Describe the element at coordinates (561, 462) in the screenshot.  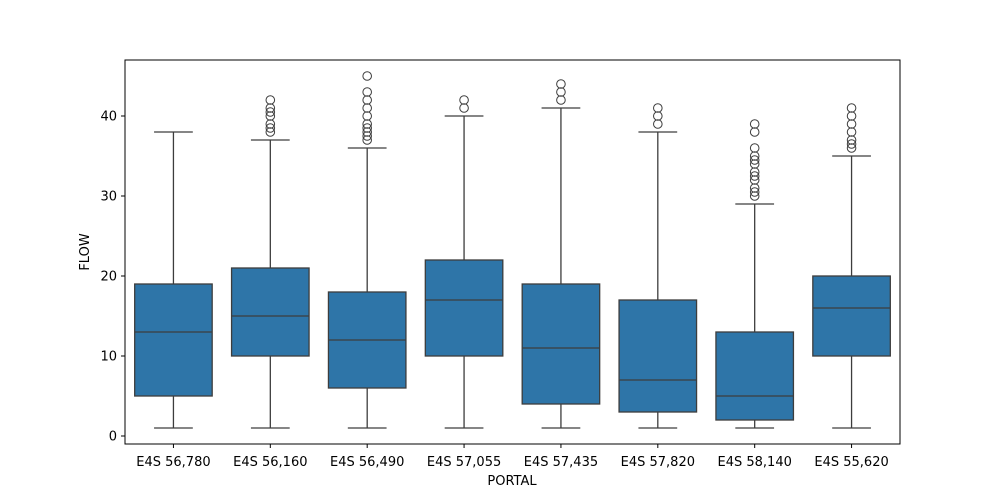
I see `x-tick-label: E4S 57,435` at that location.